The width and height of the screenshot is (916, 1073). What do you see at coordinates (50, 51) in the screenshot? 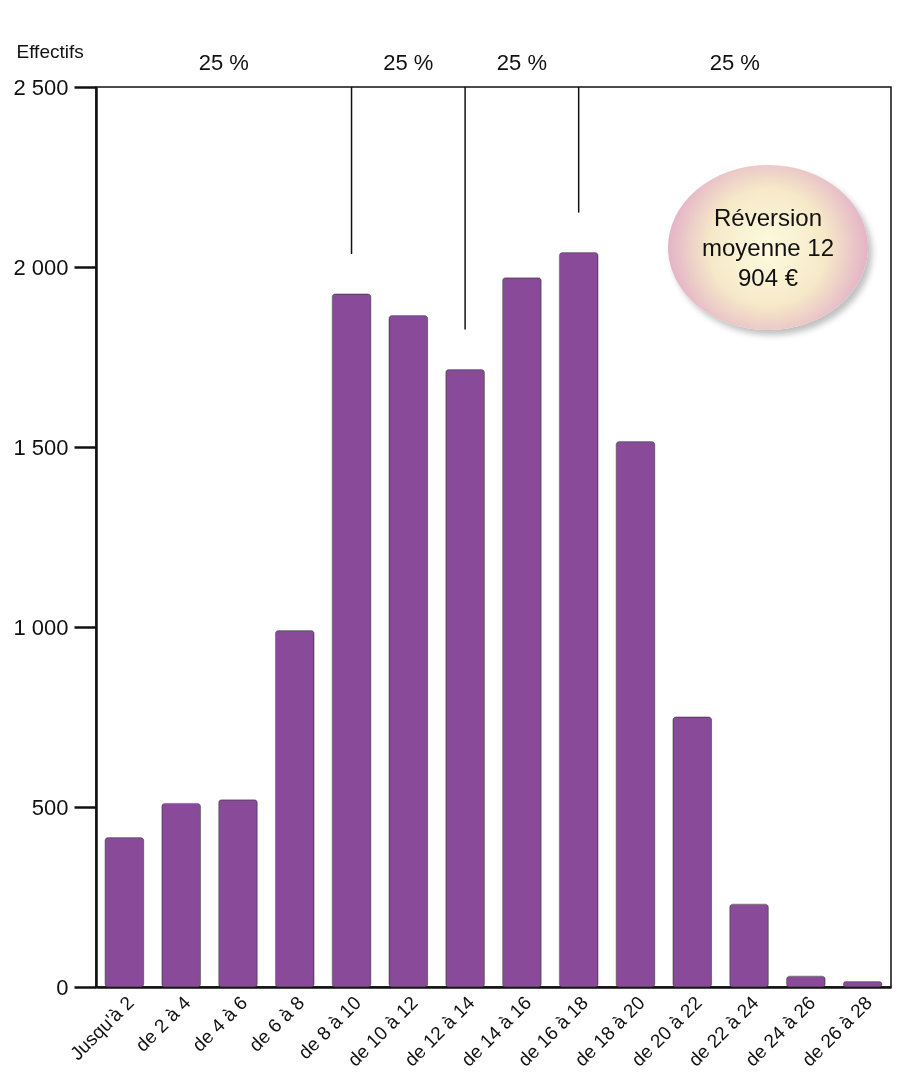
I see `y-axis-title: Effectifs` at bounding box center [50, 51].